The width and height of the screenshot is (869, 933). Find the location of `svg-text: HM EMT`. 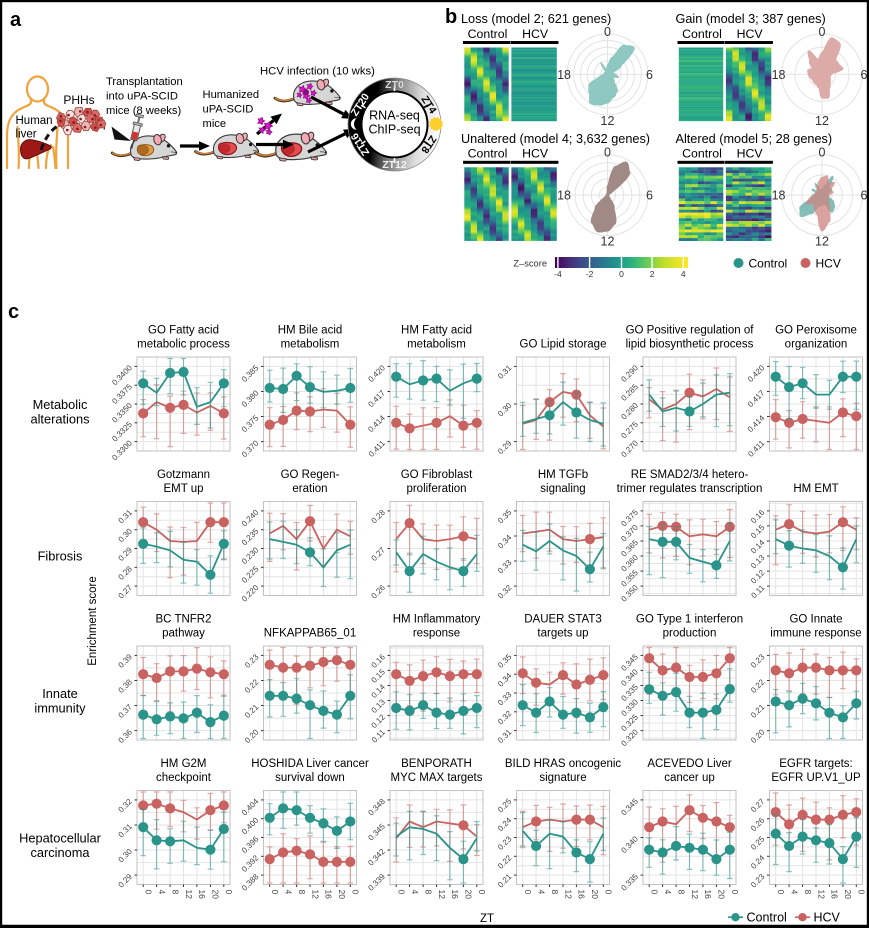

svg-text: HM EMT is located at coordinates (815, 489).